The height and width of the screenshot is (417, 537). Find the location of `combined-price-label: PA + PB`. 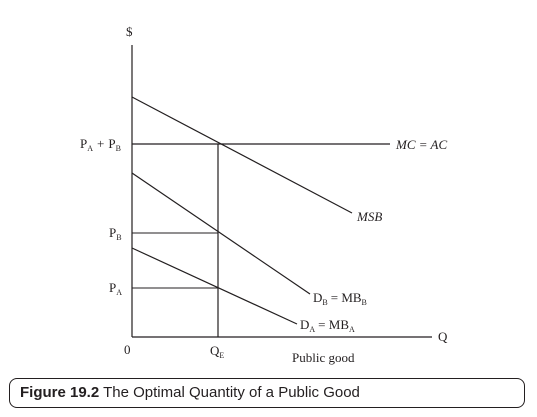

combined-price-label: PA + PB is located at coordinates (100, 144).